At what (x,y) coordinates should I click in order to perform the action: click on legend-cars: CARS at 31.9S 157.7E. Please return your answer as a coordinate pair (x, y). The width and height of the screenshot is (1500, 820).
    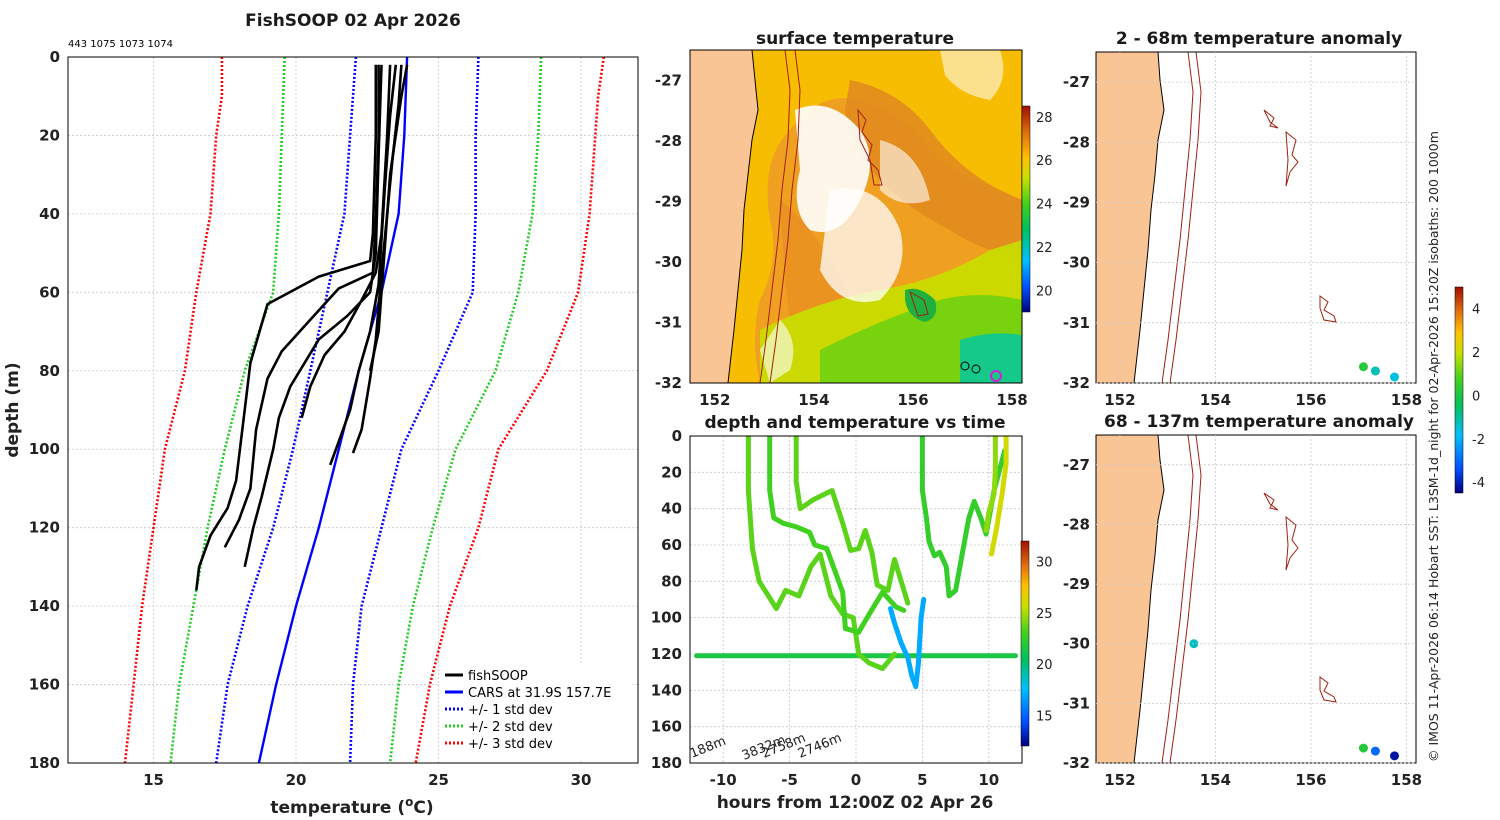
    Looking at the image, I should click on (539, 693).